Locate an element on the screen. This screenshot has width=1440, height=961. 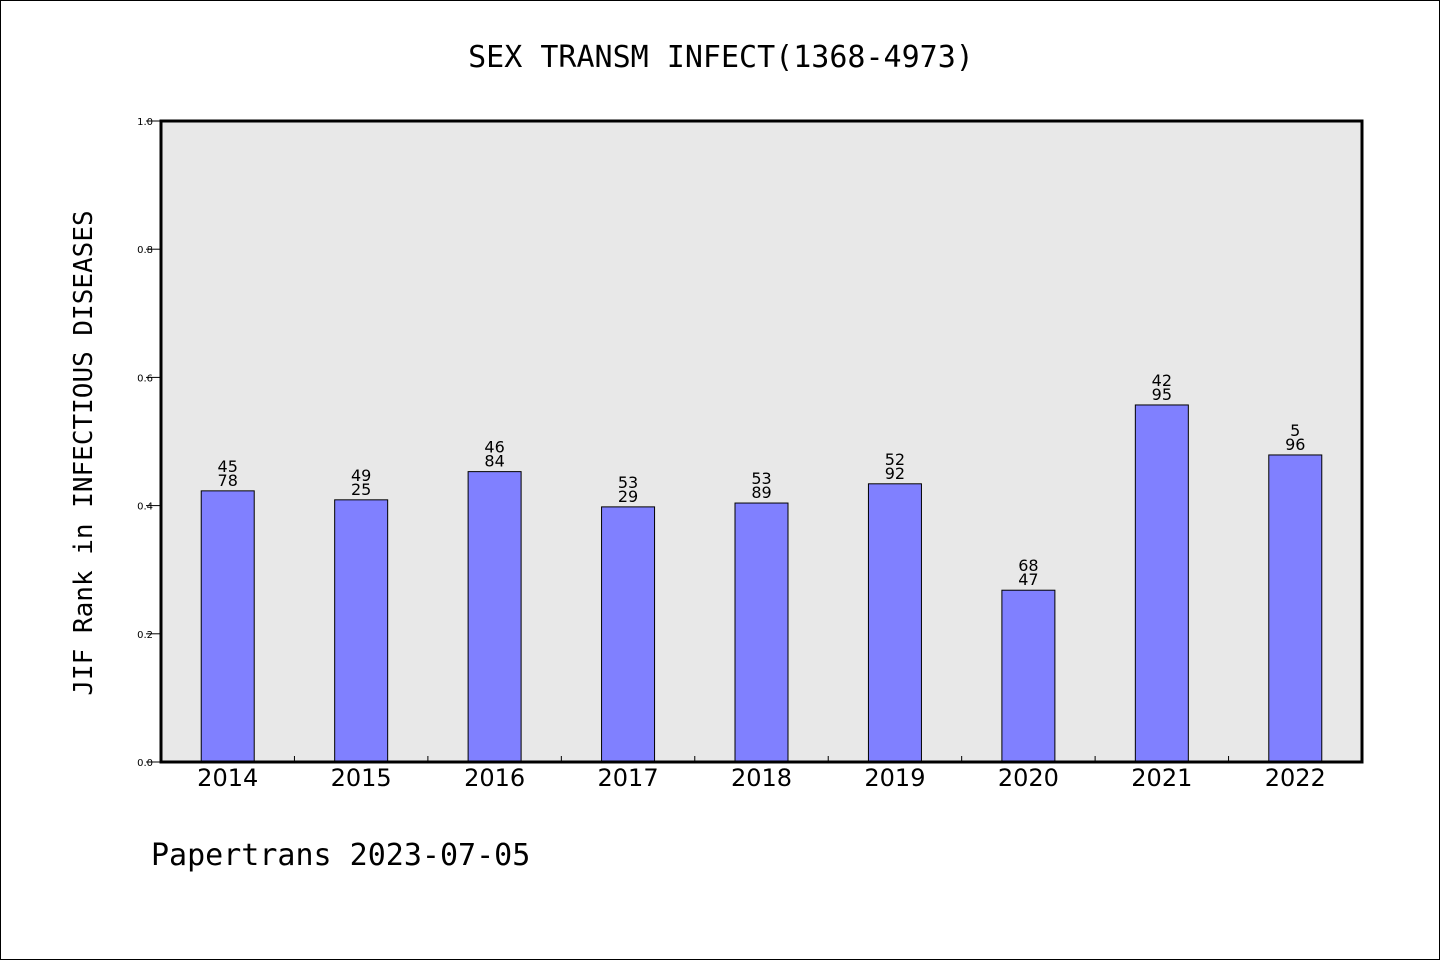
chart-title: SEX TRANSM INFECT(1368-4973) is located at coordinates (721, 57).